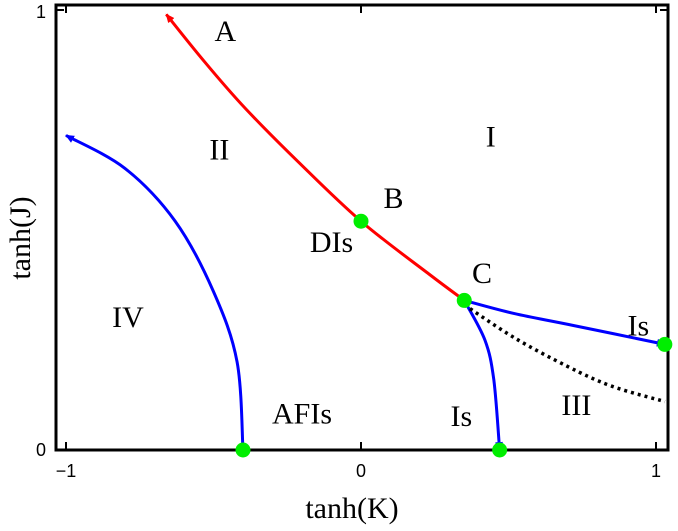  I want to click on x-tick-label: 1, so click(656, 471).